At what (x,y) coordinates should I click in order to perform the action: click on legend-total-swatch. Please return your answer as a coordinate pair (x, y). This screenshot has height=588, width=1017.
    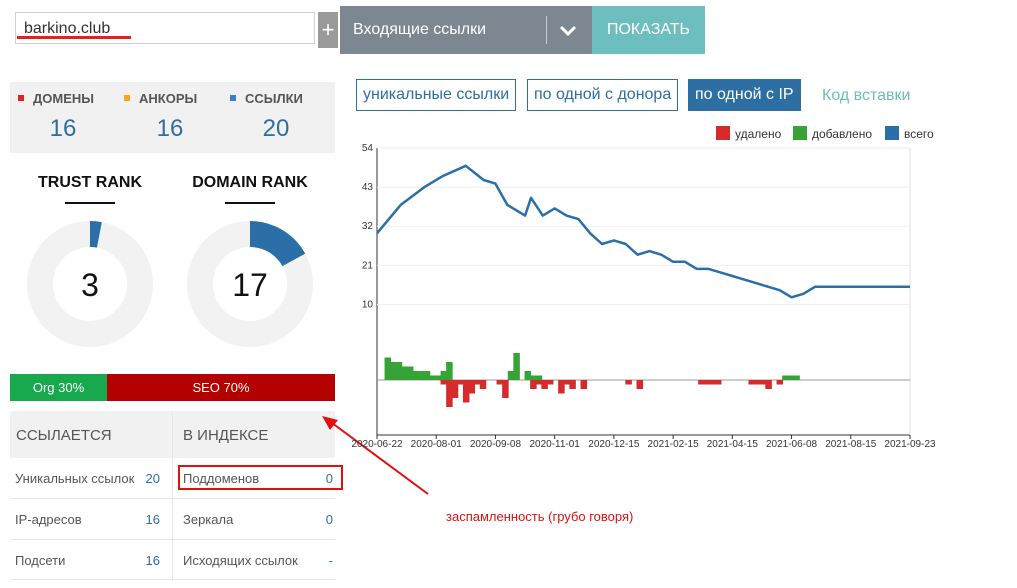
    Looking at the image, I should click on (892, 133).